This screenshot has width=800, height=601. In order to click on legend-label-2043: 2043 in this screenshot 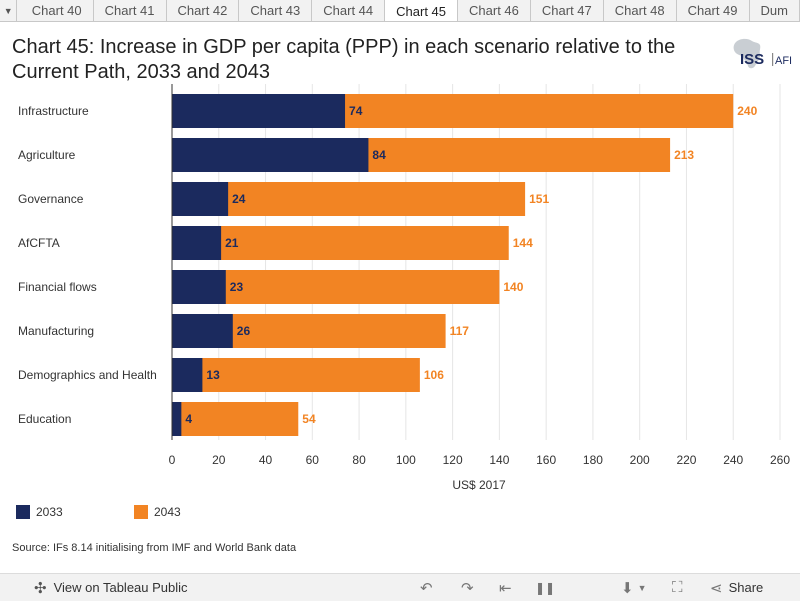, I will do `click(167, 512)`.